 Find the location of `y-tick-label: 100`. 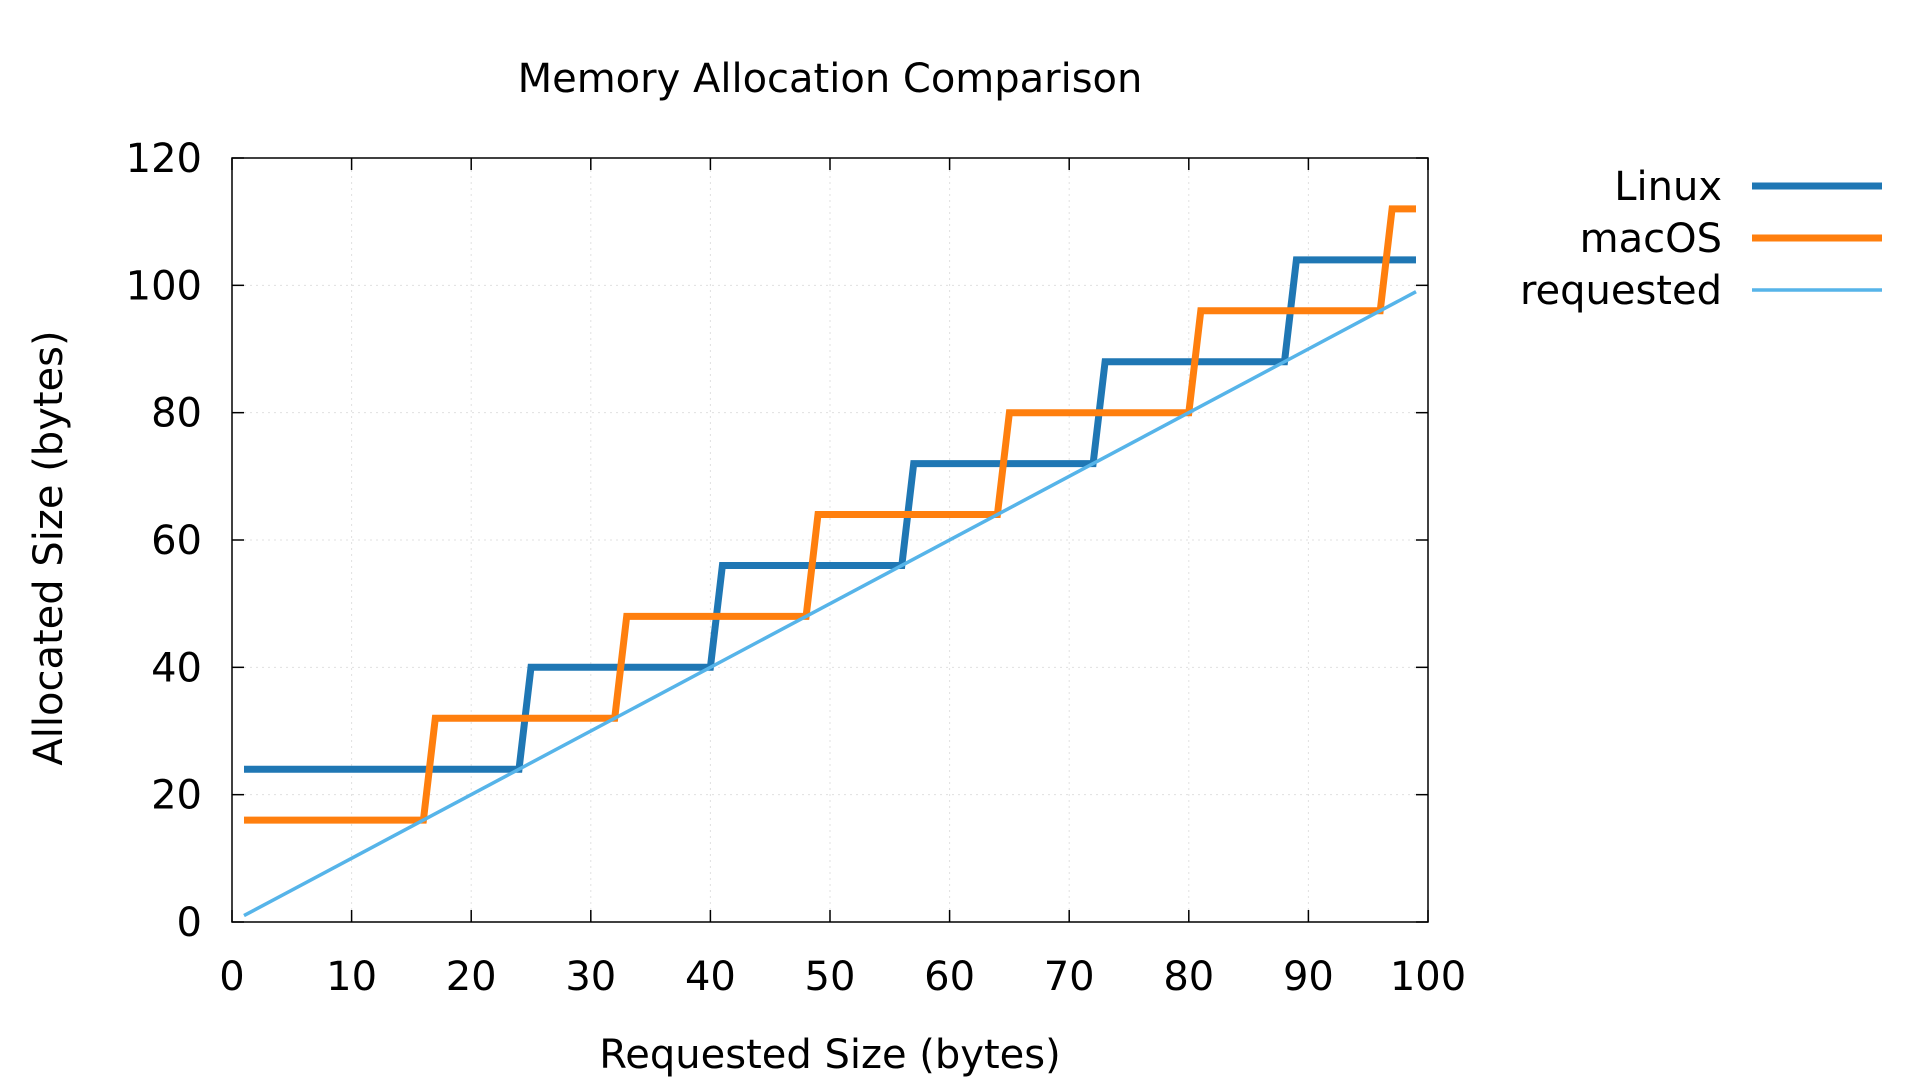

y-tick-label: 100 is located at coordinates (164, 286).